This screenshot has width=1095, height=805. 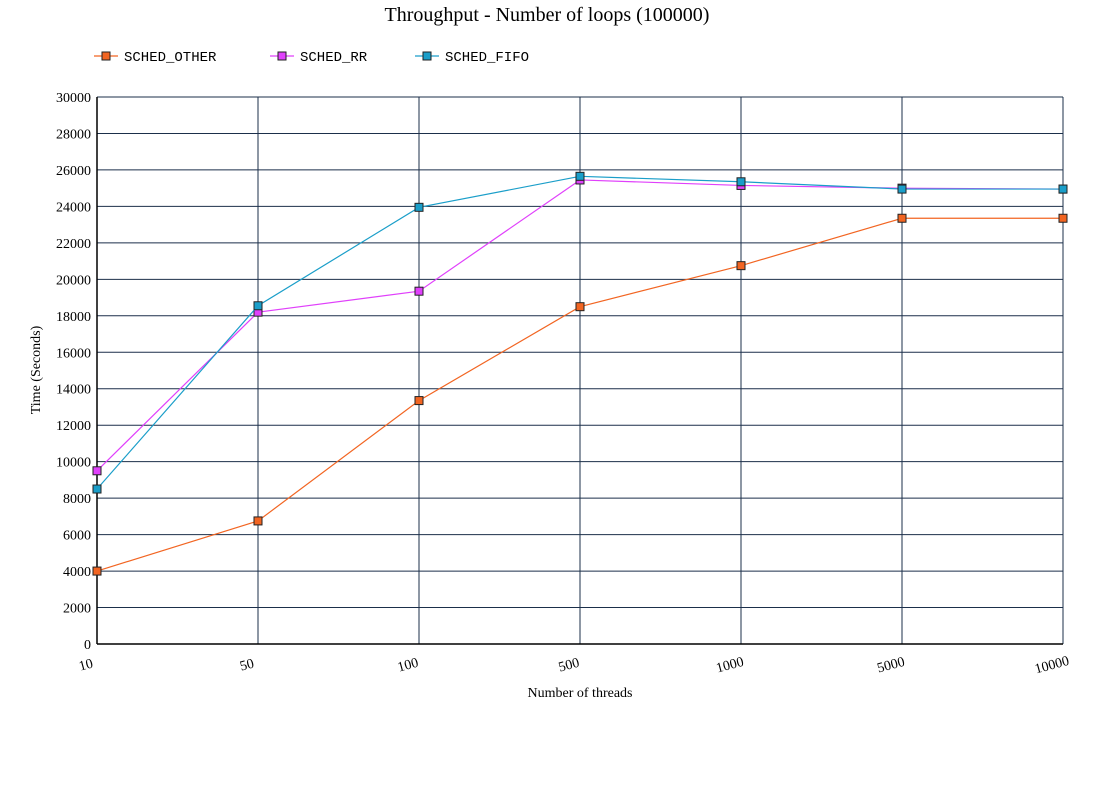 I want to click on y-tick-label: 2000, so click(x=77, y=609).